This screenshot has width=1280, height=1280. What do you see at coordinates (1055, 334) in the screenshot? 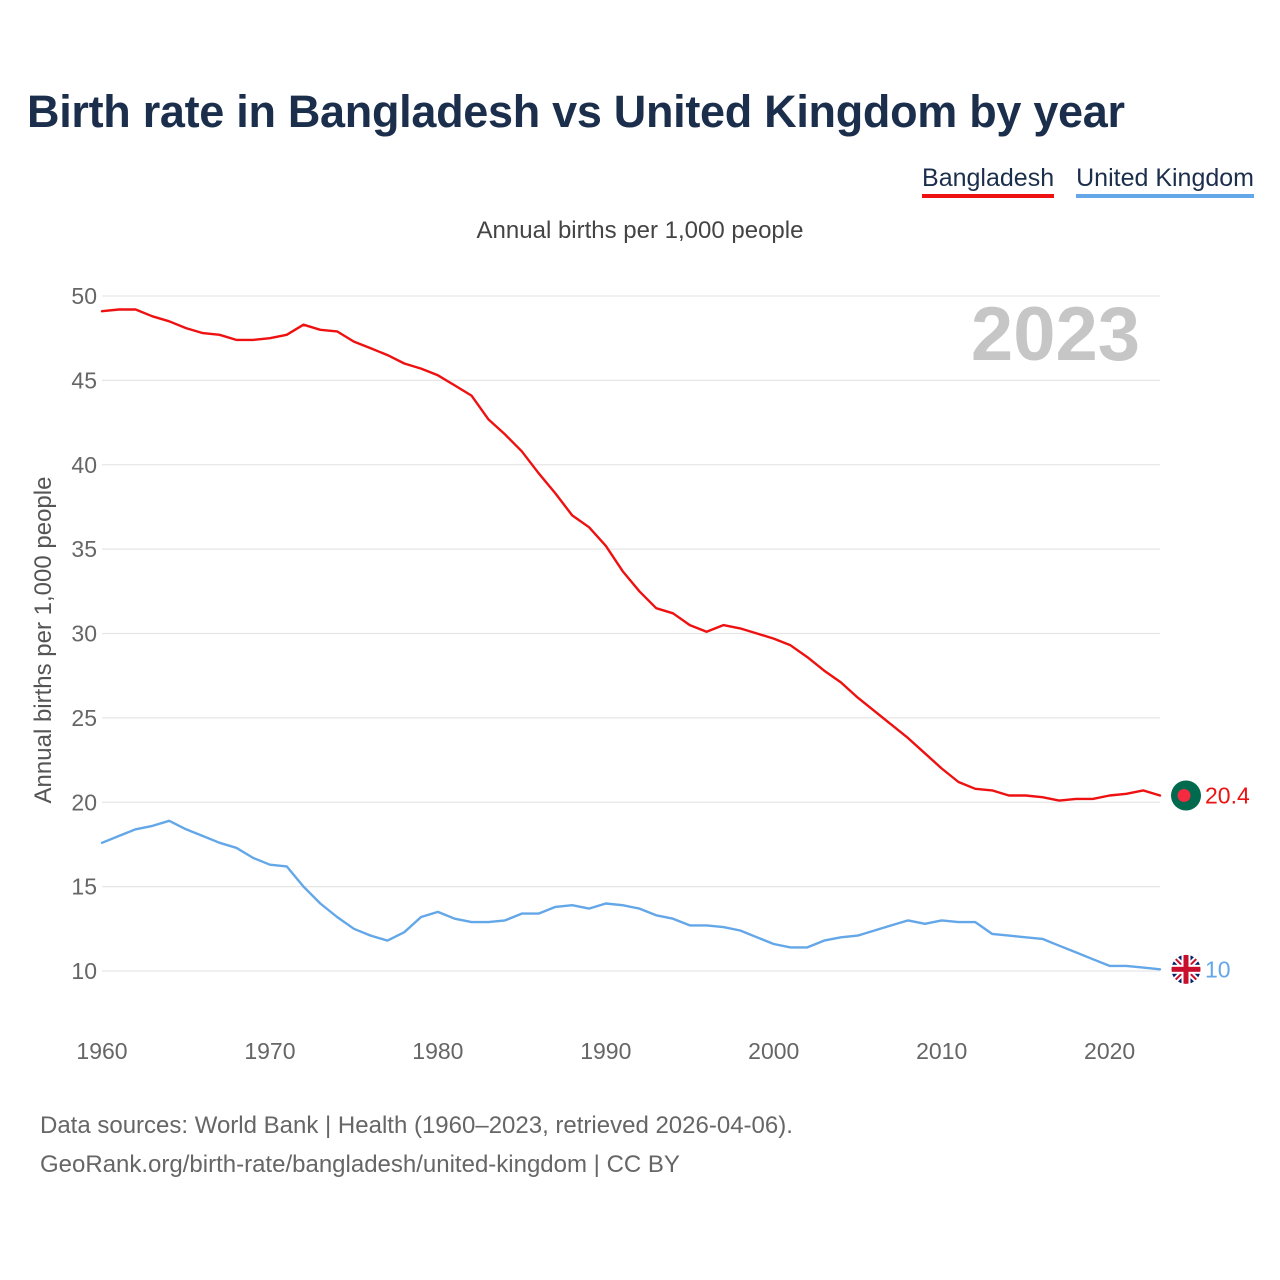
I see `year-label: 2023` at bounding box center [1055, 334].